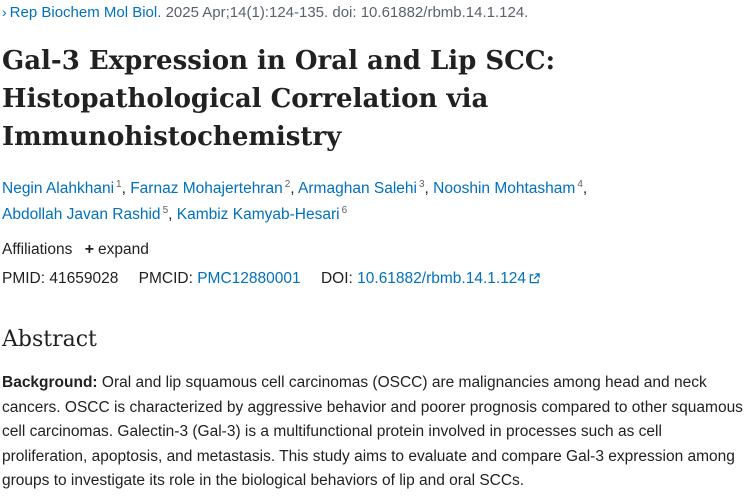  What do you see at coordinates (421, 184) in the screenshot?
I see `affiliation-ref: 3` at bounding box center [421, 184].